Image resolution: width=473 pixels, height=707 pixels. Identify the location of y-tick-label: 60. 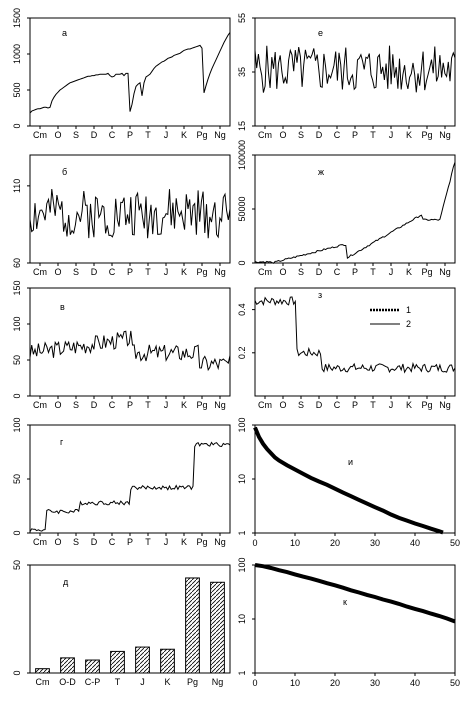
(17, 263).